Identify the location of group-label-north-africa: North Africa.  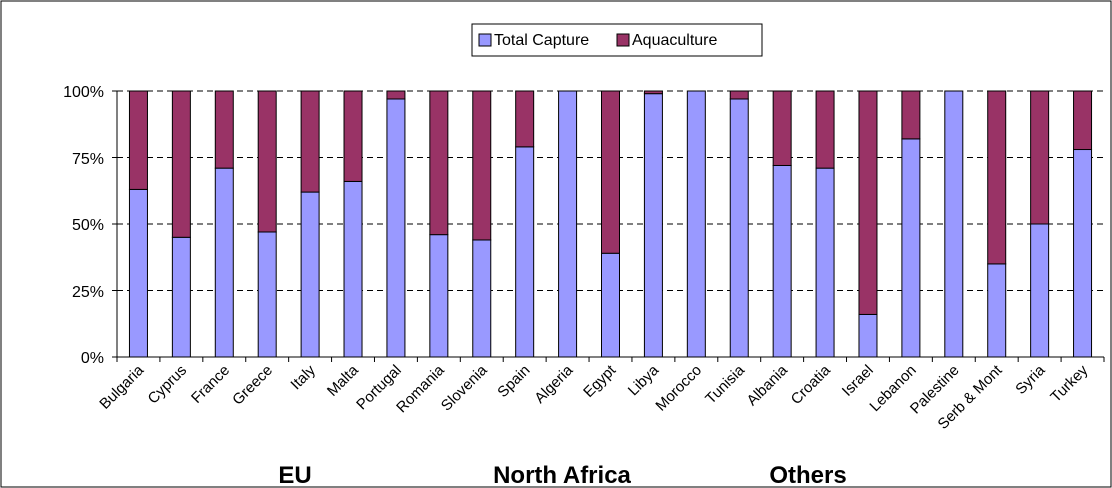
(562, 475).